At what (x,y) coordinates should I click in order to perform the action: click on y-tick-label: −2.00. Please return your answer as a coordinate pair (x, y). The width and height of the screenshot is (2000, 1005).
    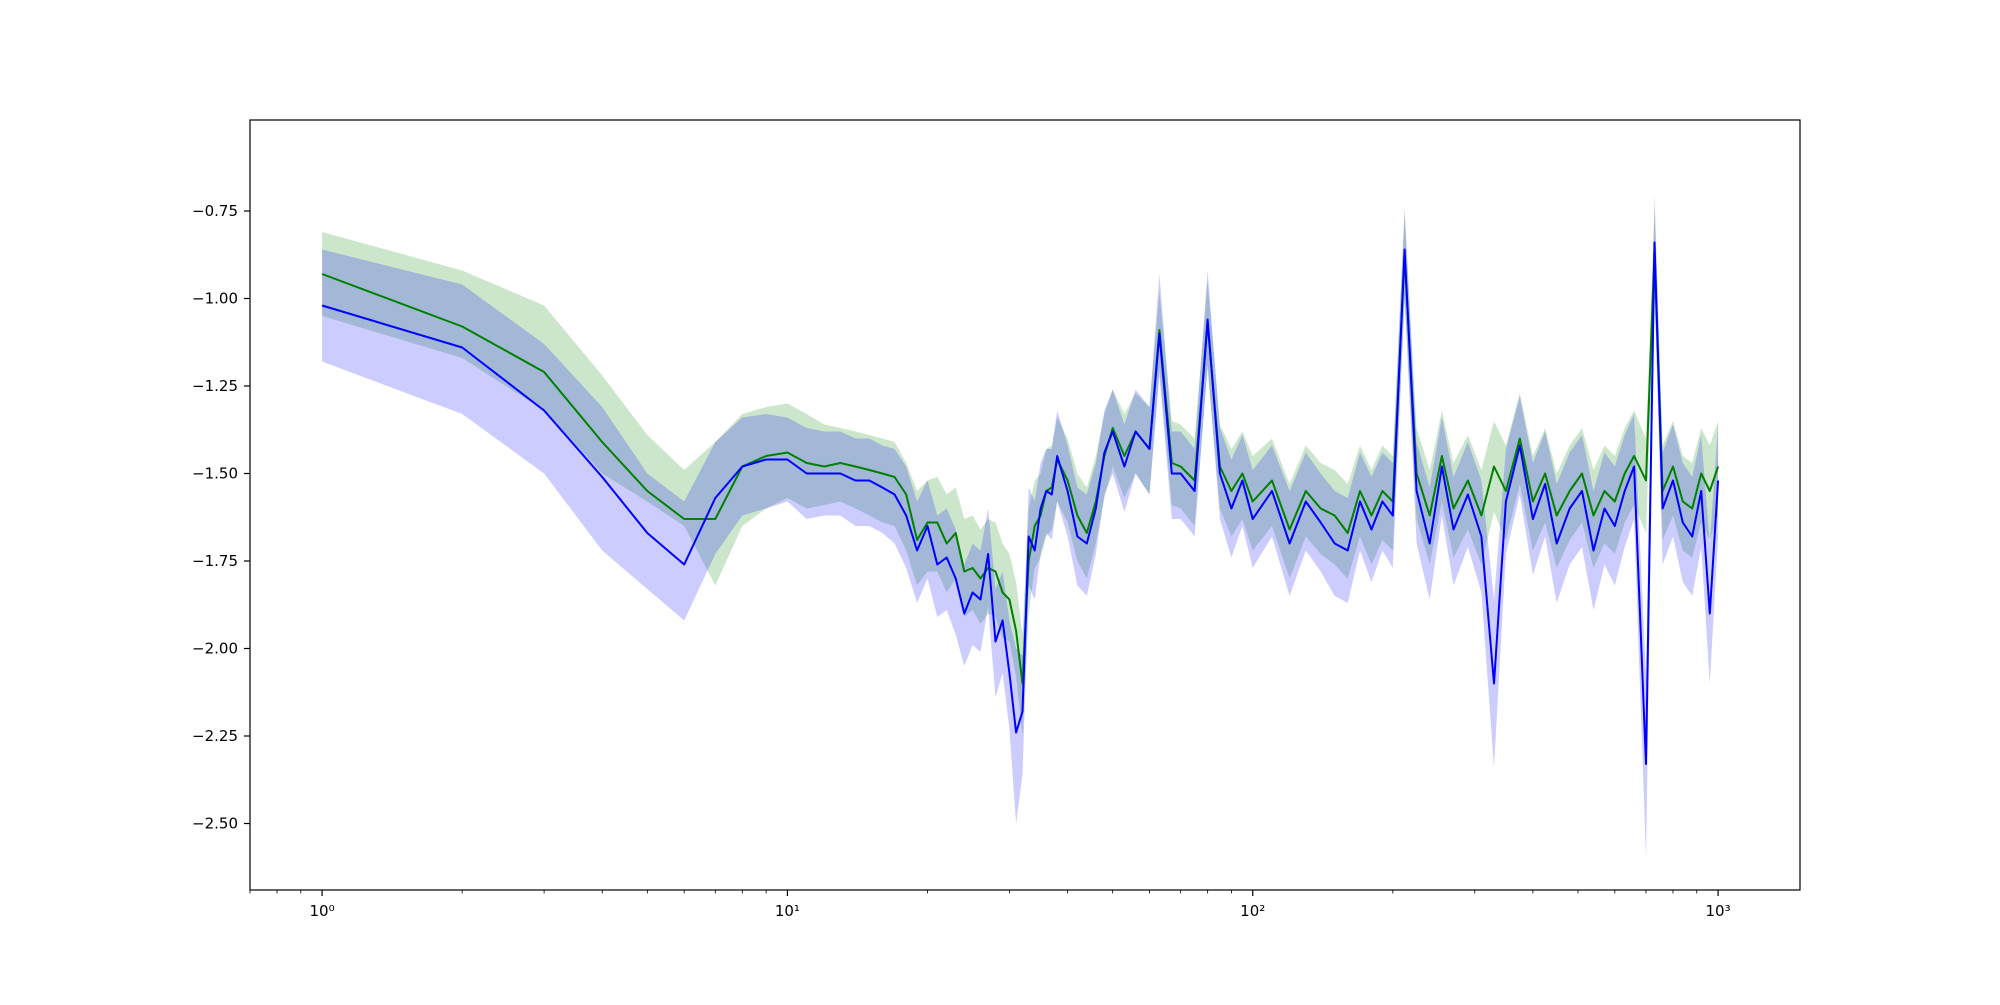
    Looking at the image, I should click on (215, 649).